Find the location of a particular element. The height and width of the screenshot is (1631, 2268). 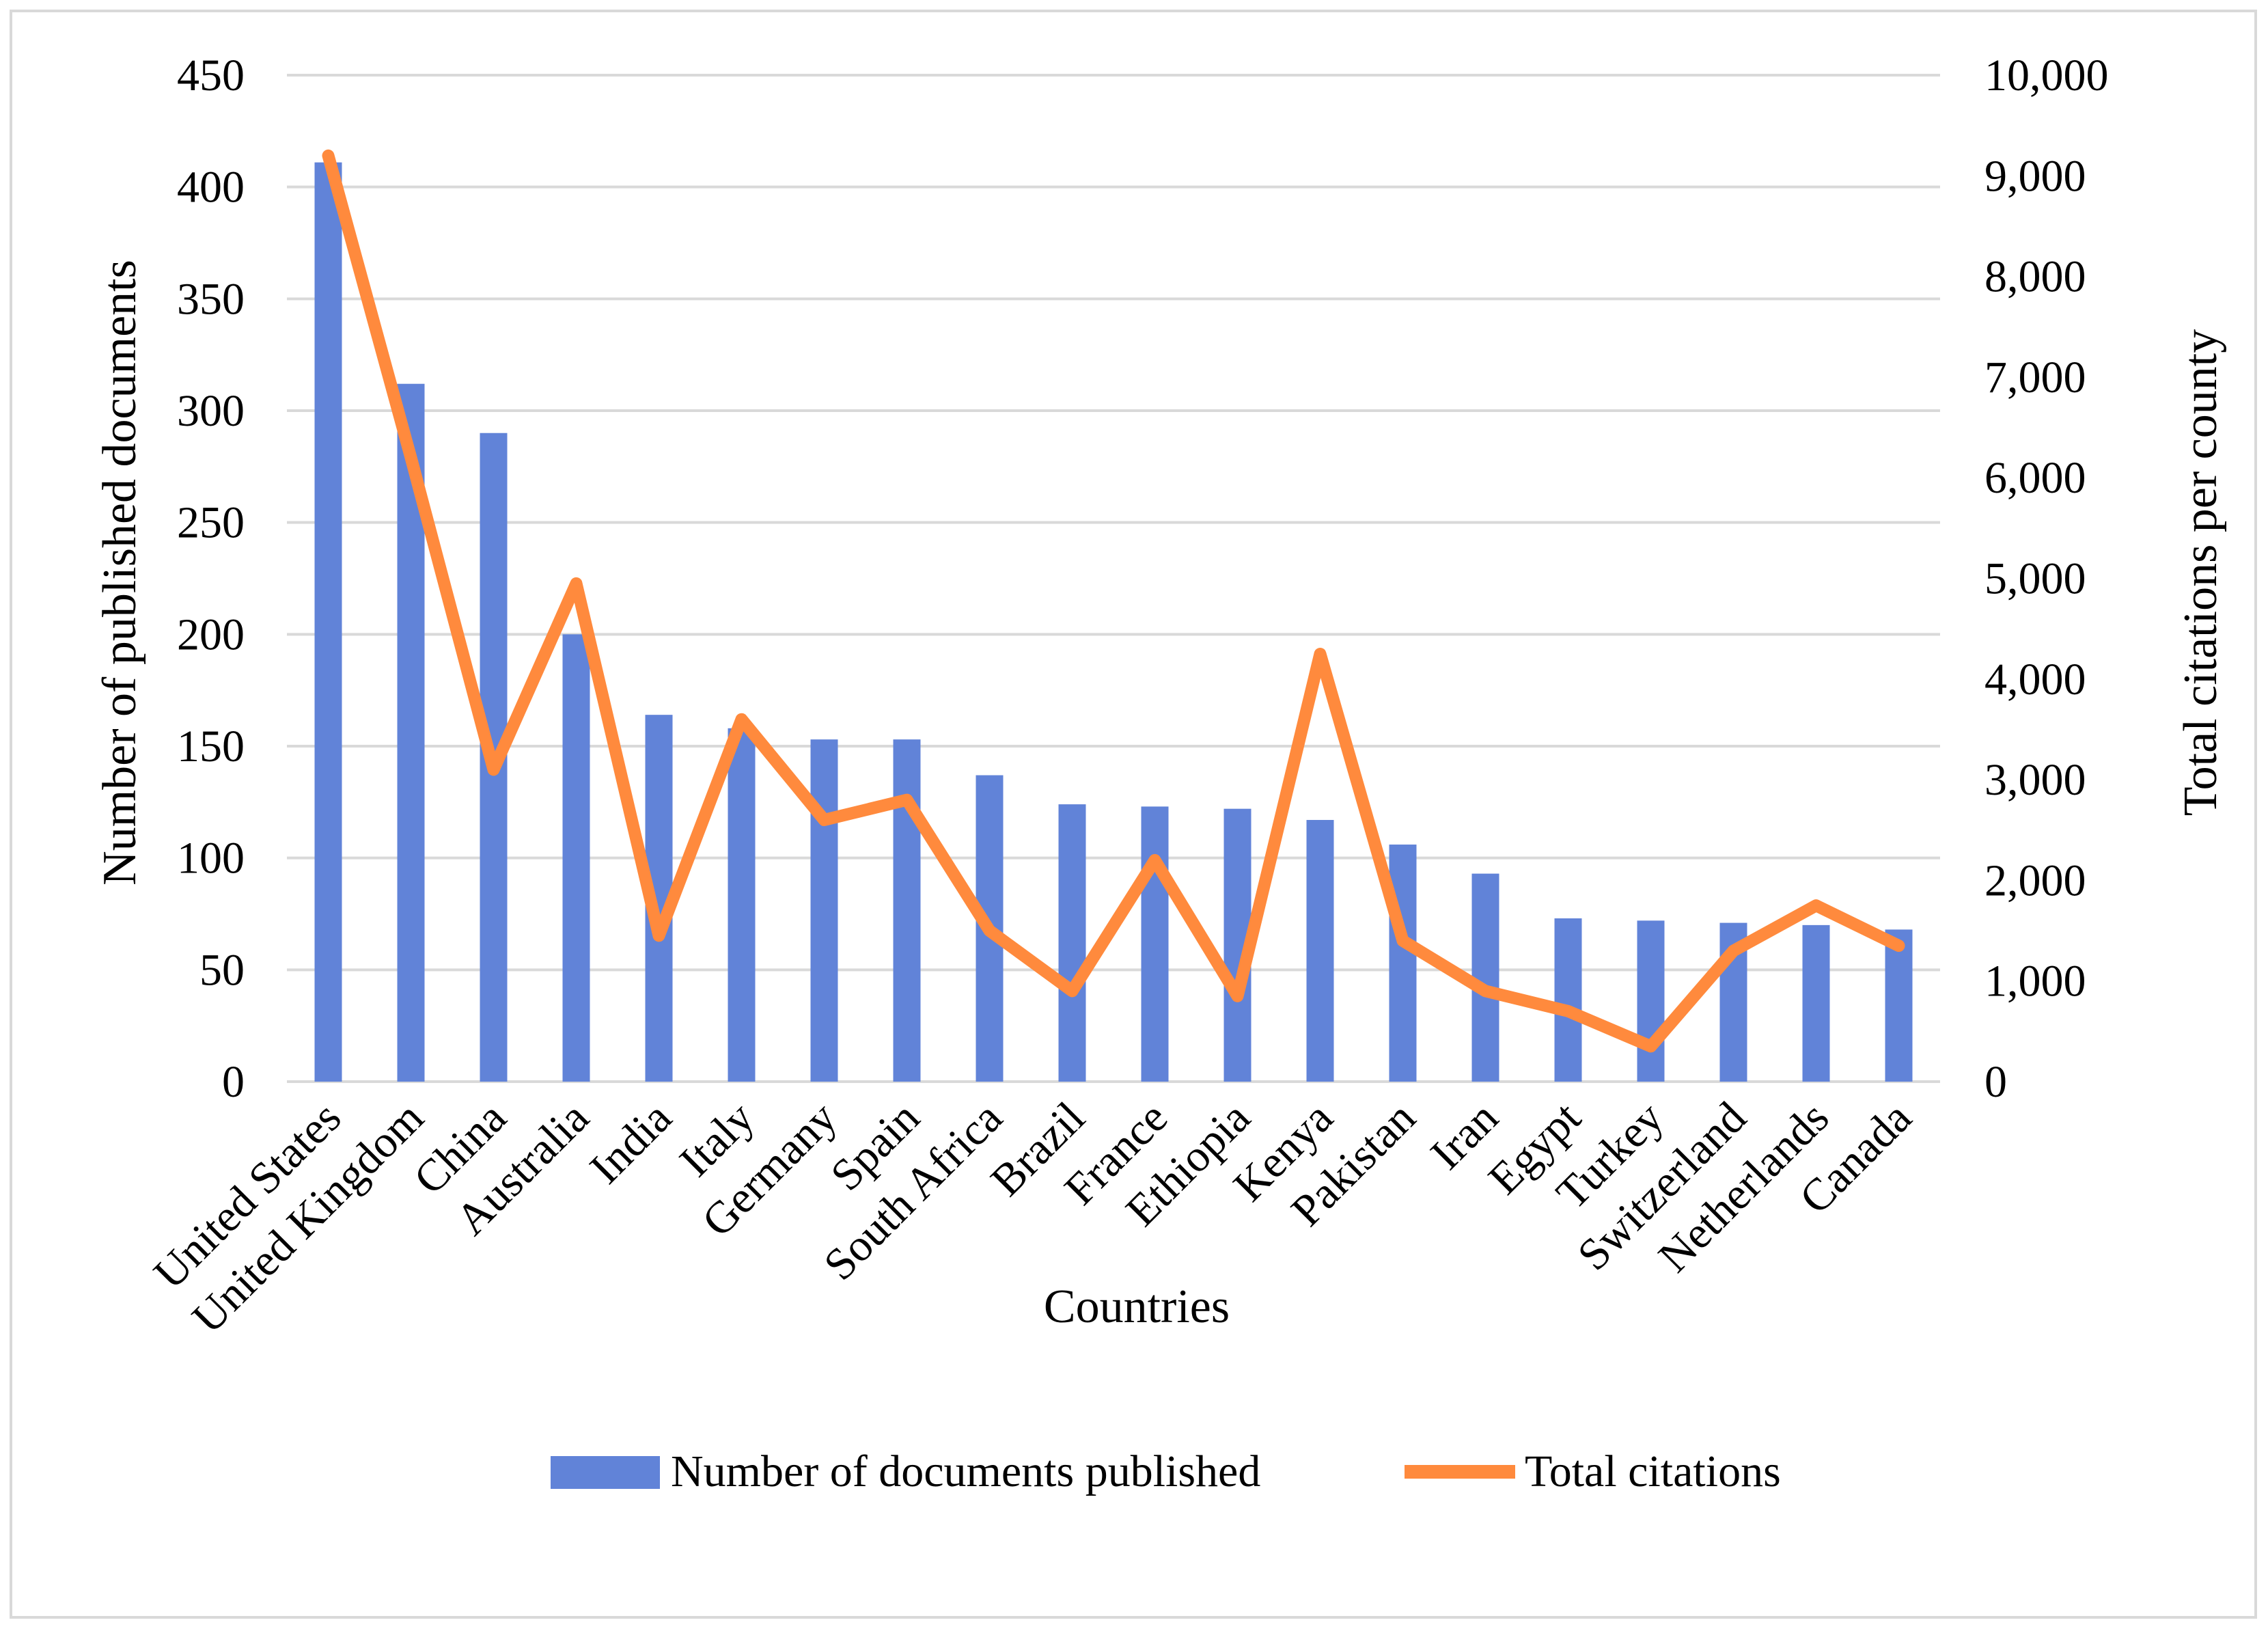

y2-tick-label: 1,000 is located at coordinates (2035, 981).